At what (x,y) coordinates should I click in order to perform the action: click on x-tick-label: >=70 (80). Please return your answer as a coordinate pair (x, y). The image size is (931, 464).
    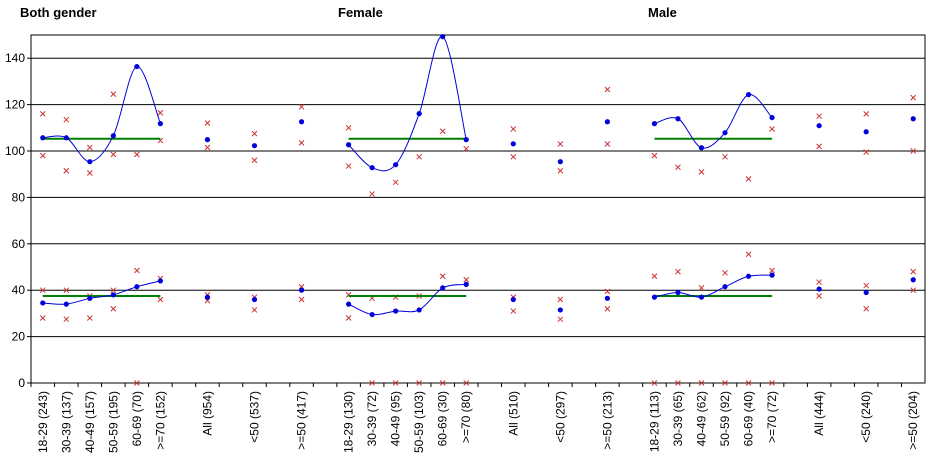
    Looking at the image, I should click on (466, 417).